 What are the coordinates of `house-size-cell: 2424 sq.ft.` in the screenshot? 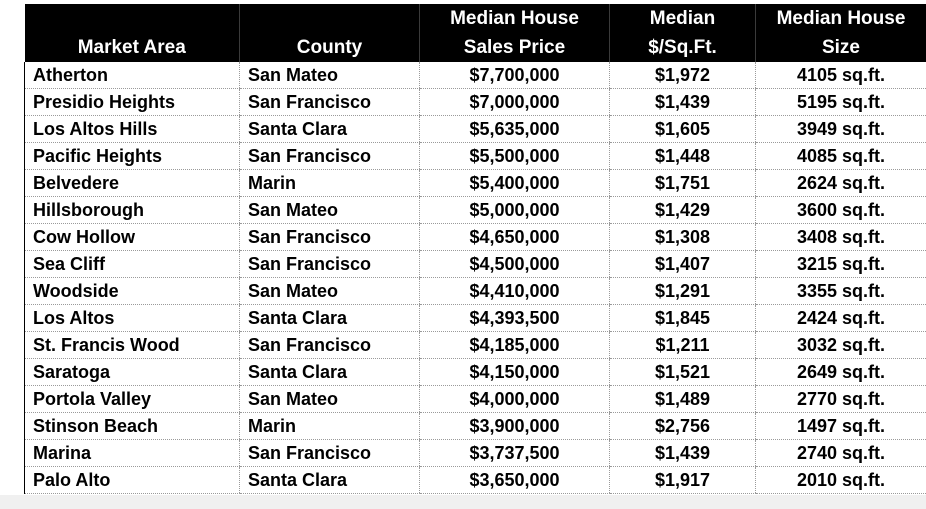 It's located at (840, 318).